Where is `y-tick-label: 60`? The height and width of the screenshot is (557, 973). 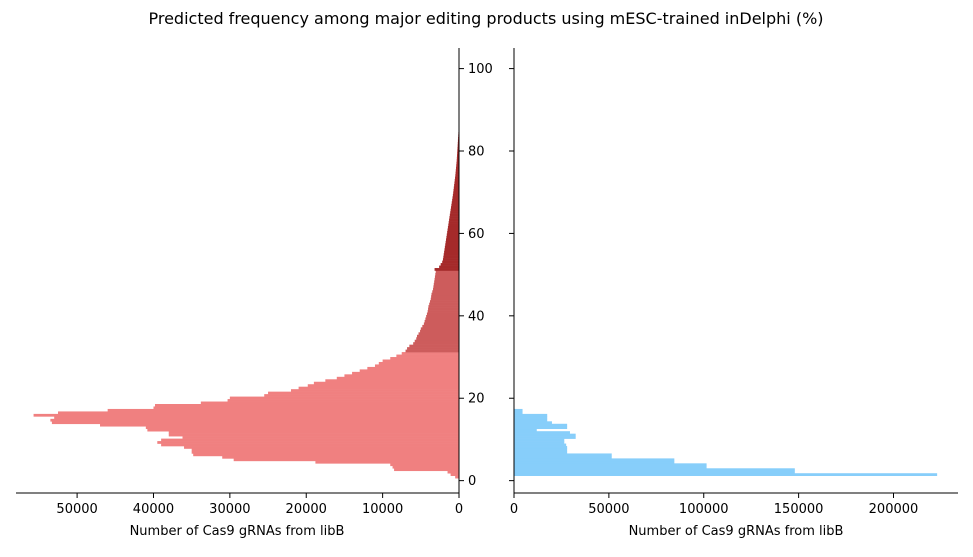 y-tick-label: 60 is located at coordinates (476, 234).